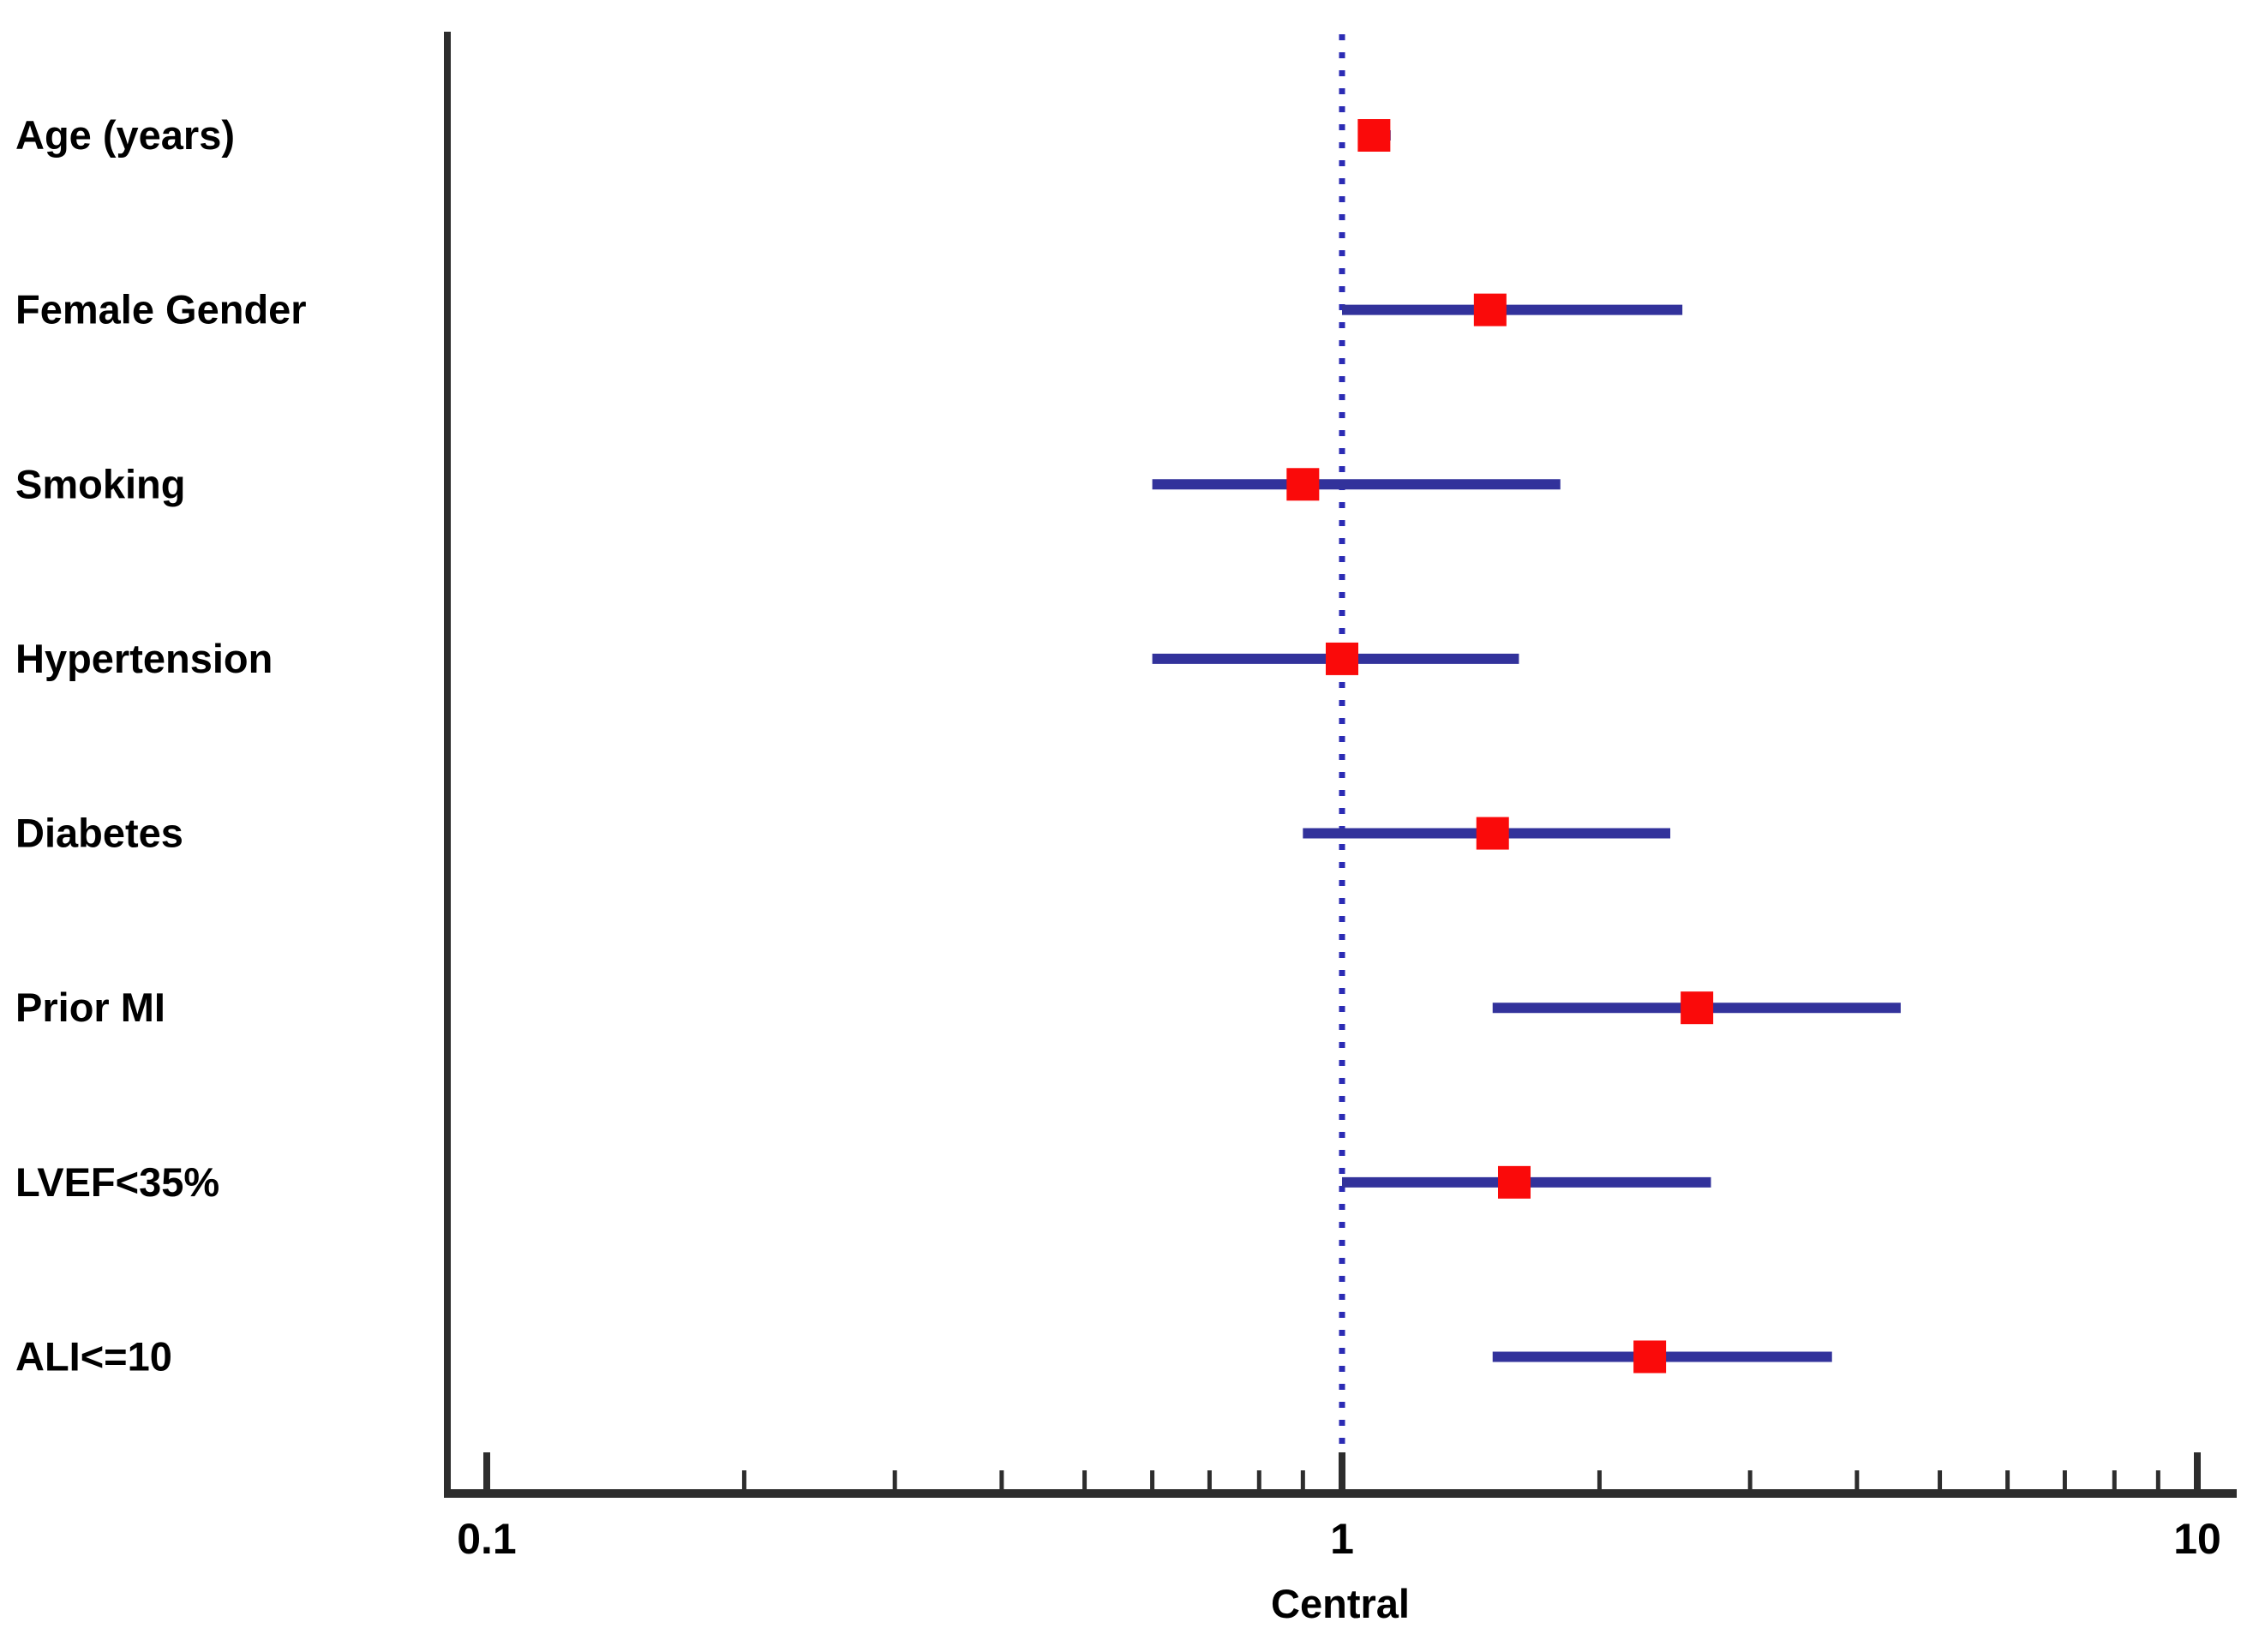 This screenshot has height=1652, width=2247. What do you see at coordinates (117, 1182) in the screenshot?
I see `row-label: LVEF<35%` at bounding box center [117, 1182].